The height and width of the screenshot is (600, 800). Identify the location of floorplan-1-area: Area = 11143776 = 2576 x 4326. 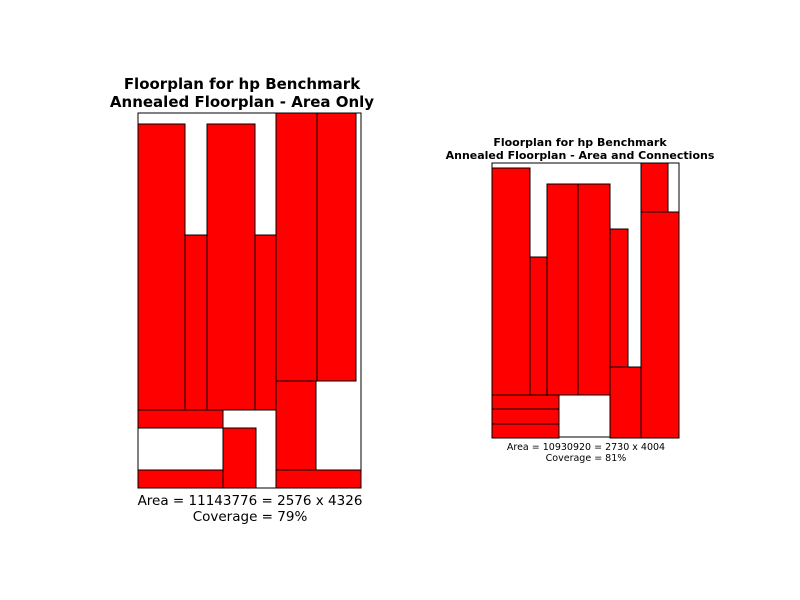
(250, 501).